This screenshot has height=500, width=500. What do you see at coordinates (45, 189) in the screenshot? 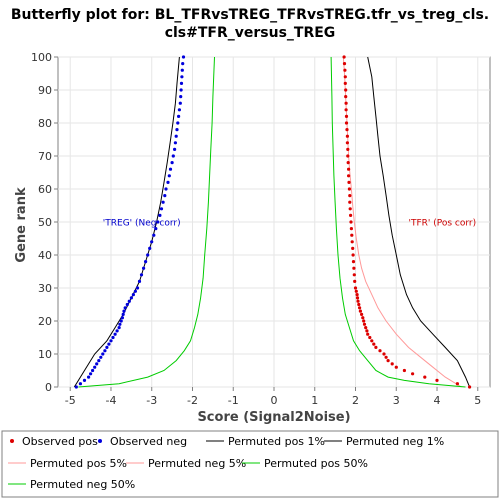
I see `y-tick-label: 60` at bounding box center [45, 189].